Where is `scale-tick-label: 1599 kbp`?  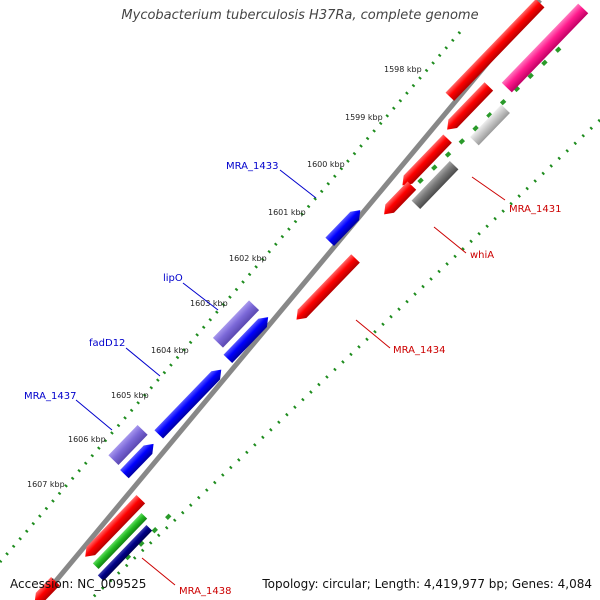
scale-tick-label: 1599 kbp is located at coordinates (364, 117).